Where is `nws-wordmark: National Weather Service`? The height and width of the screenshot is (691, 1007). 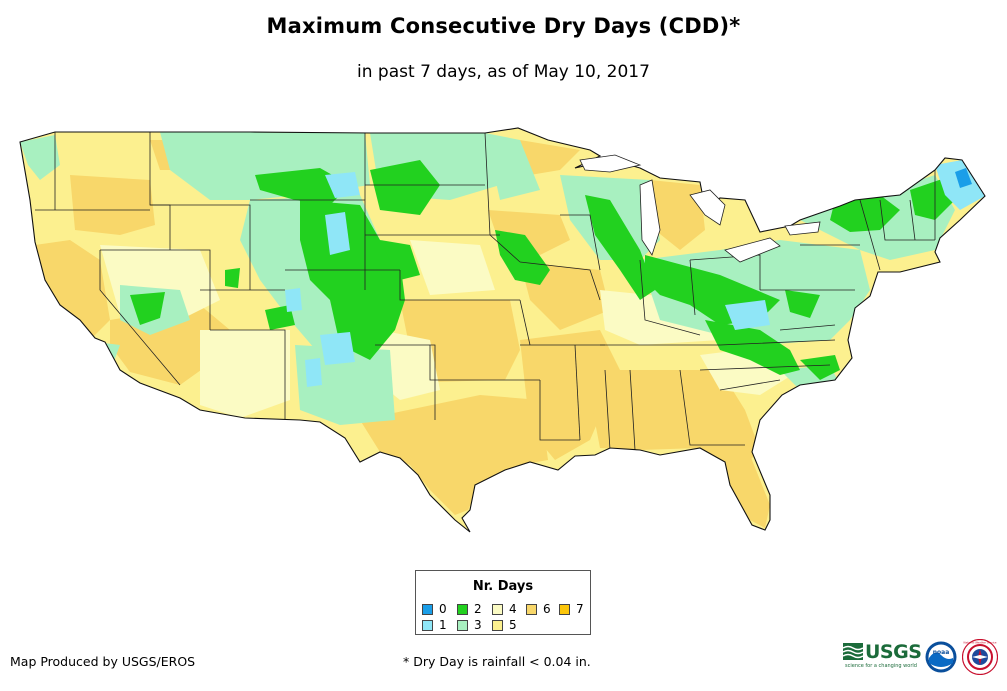 nws-wordmark: National Weather Service is located at coordinates (980, 643).